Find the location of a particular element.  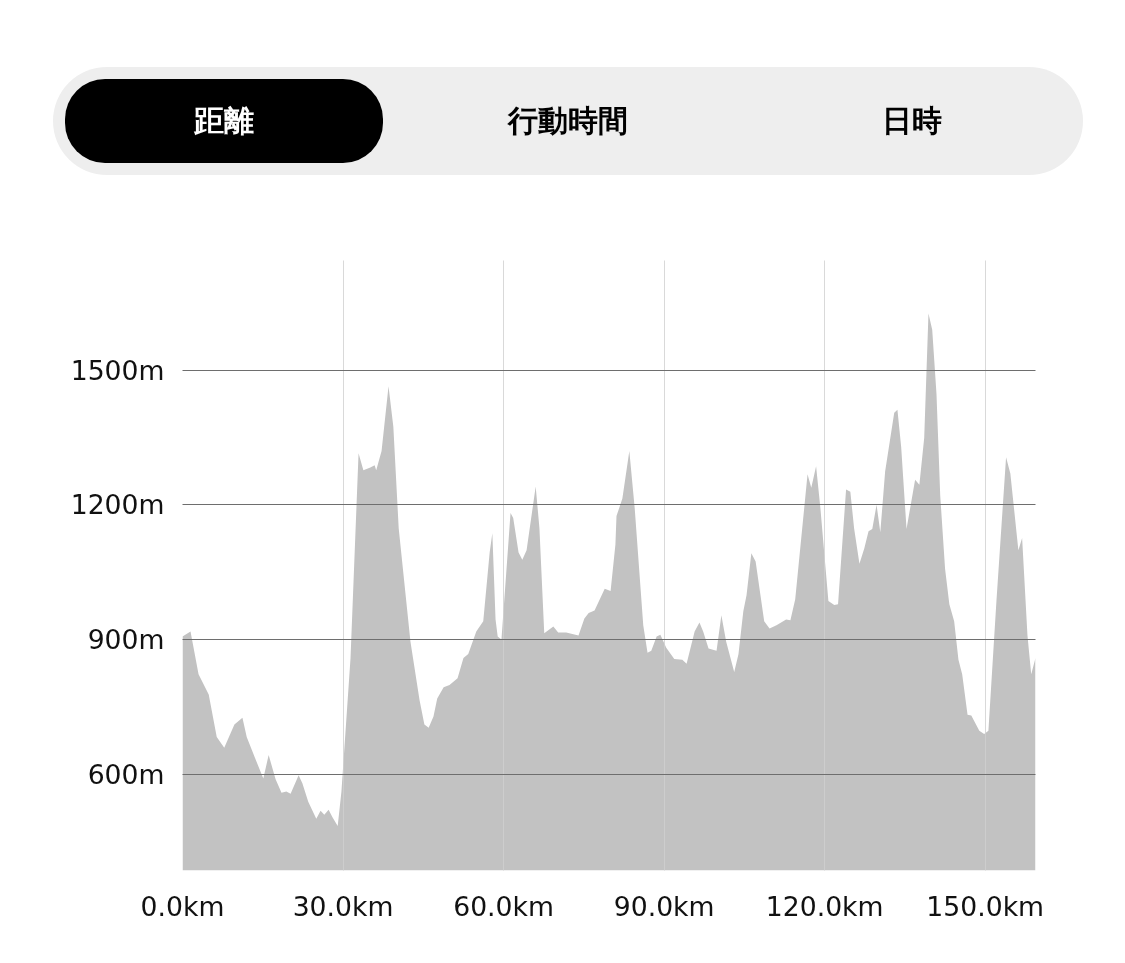

y-tick-label: 600m is located at coordinates (126, 774).